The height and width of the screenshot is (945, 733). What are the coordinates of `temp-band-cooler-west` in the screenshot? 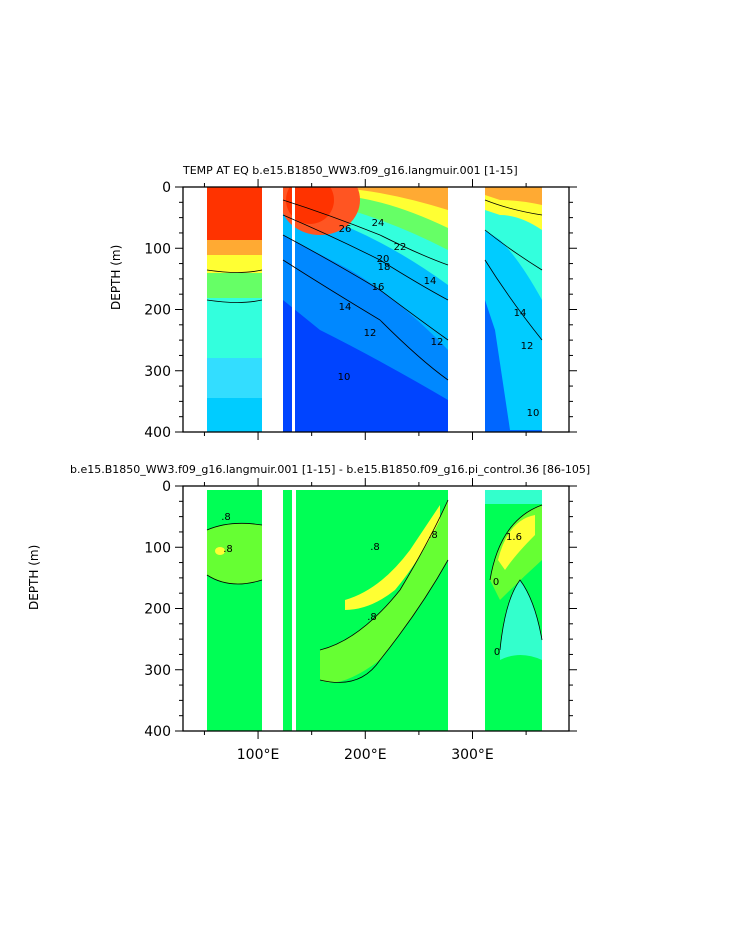 It's located at (234, 328).